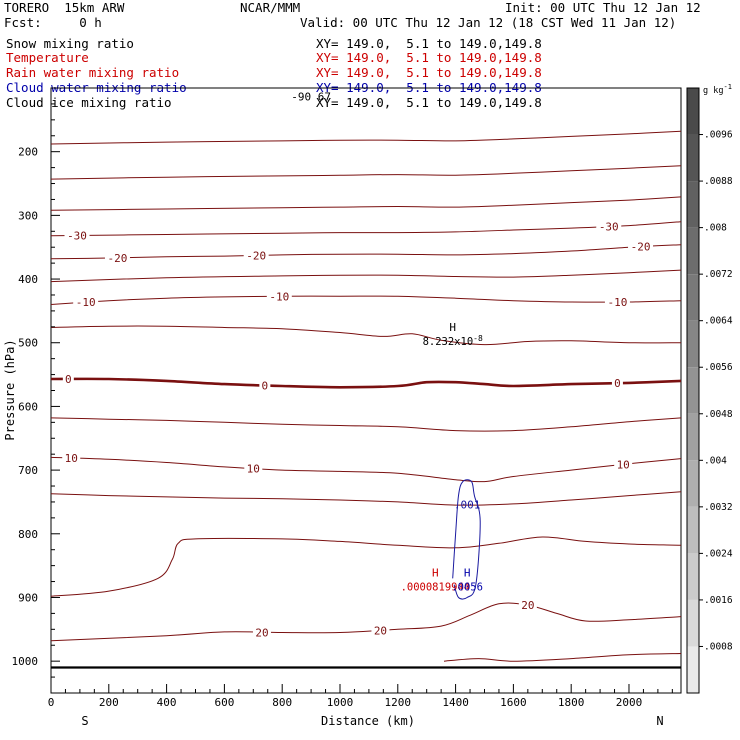  What do you see at coordinates (659, 721) in the screenshot?
I see `x-end-label-north: N` at bounding box center [659, 721].